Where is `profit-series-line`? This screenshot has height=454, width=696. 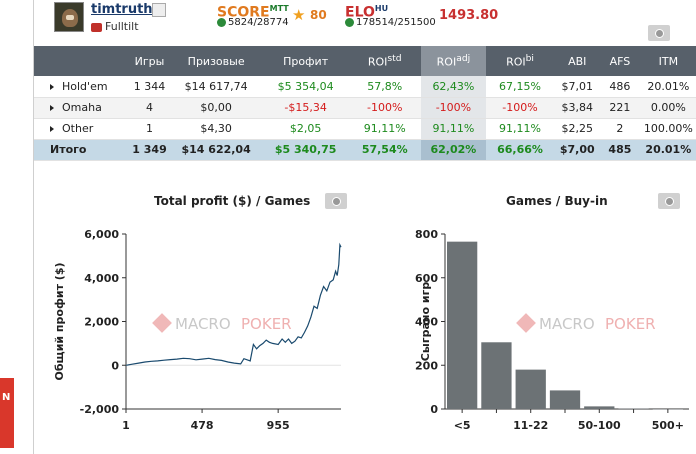
profit-series-line is located at coordinates (233, 304).